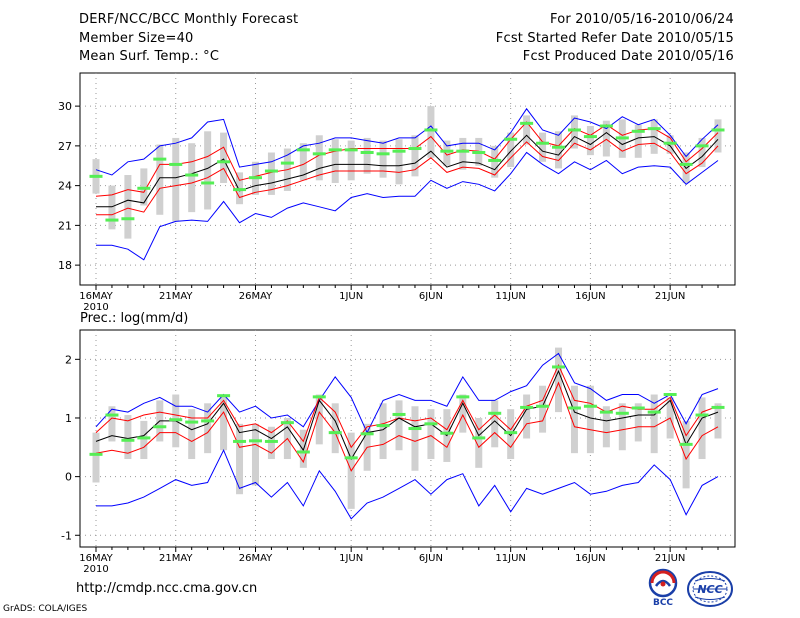 The width and height of the screenshot is (800, 618). Describe the element at coordinates (95, 307) in the screenshot. I see `x-tick-sublabel-0: 2010` at that location.